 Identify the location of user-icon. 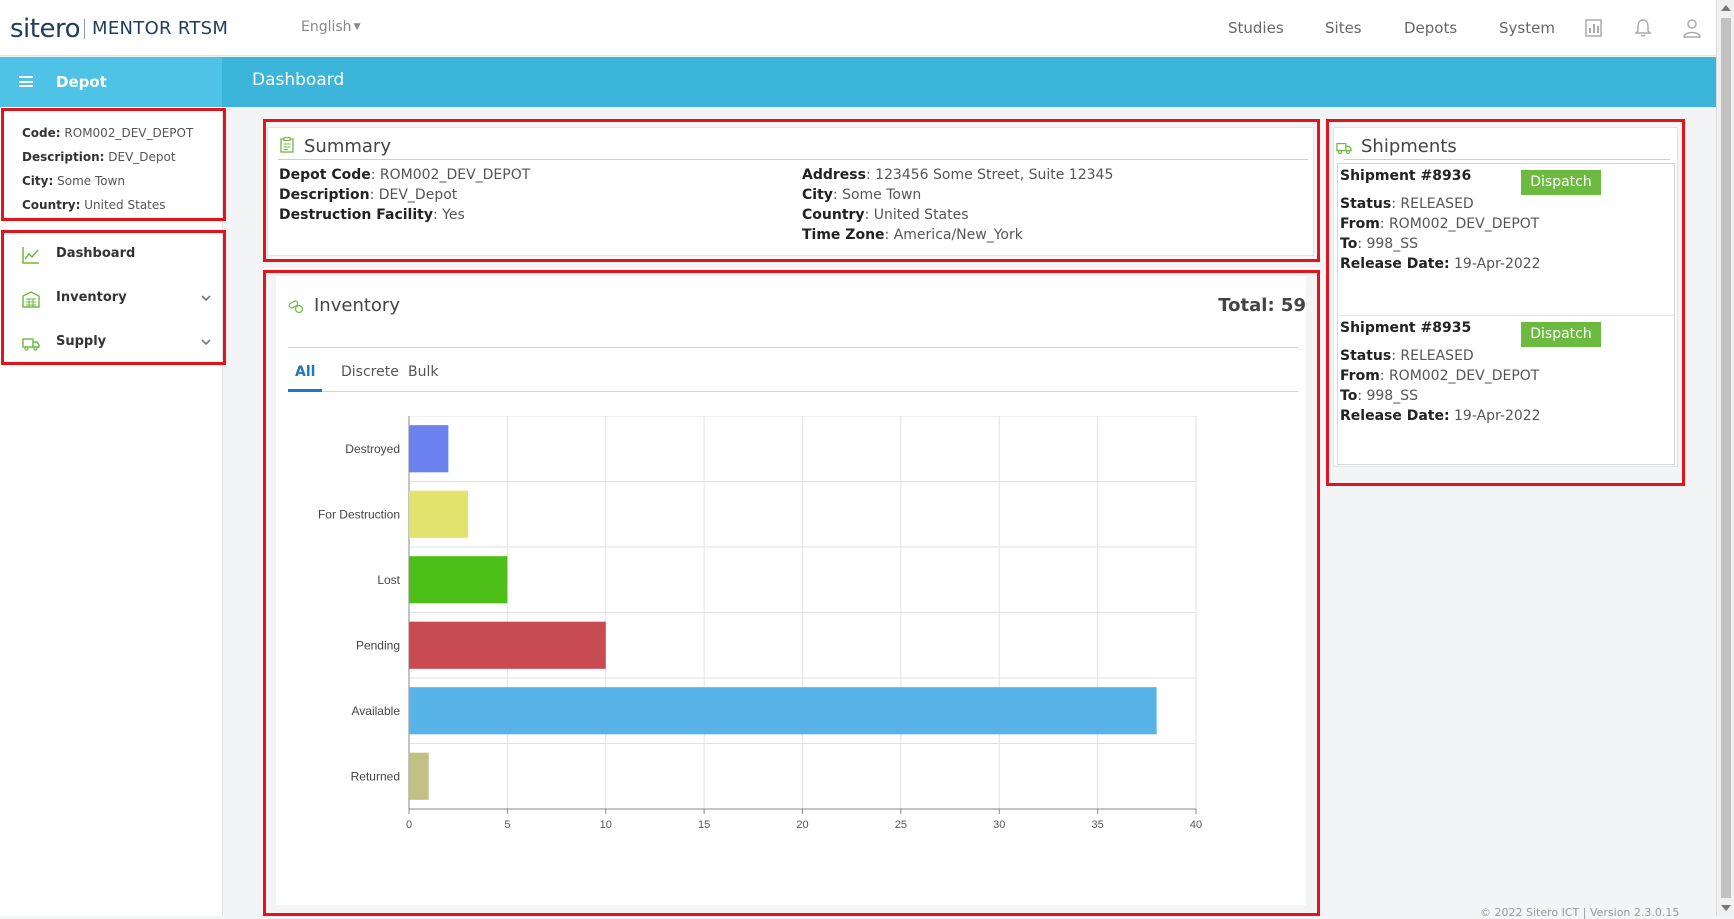
(1692, 28).